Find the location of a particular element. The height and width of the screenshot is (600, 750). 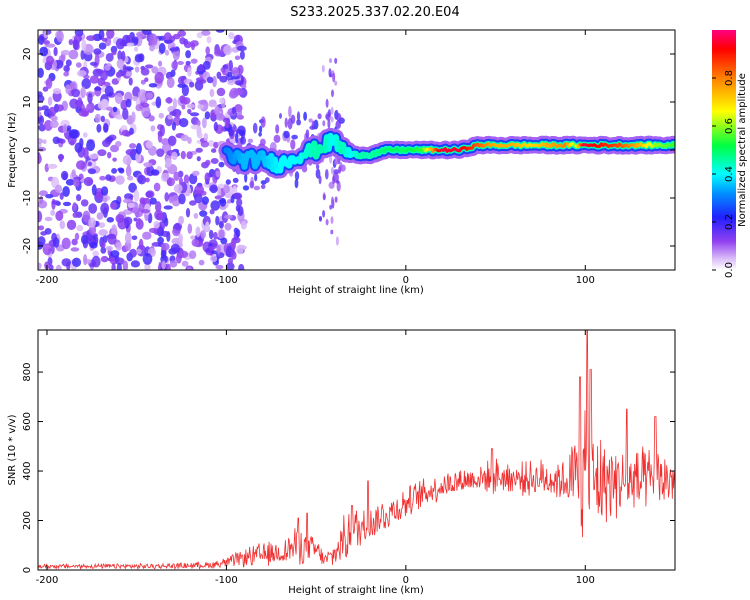

figure-title: S233.2025.337.02.20.E04 is located at coordinates (374, 12).